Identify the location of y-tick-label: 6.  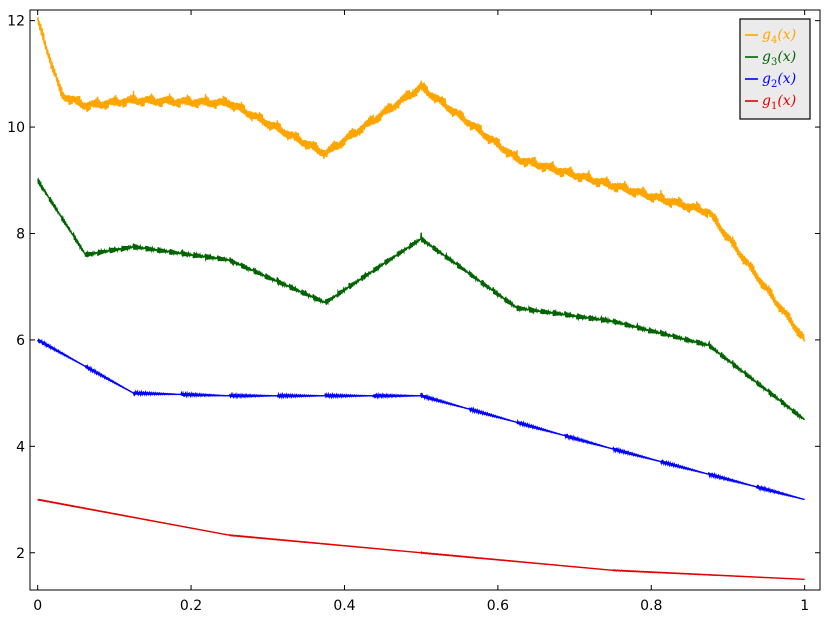
(20, 341).